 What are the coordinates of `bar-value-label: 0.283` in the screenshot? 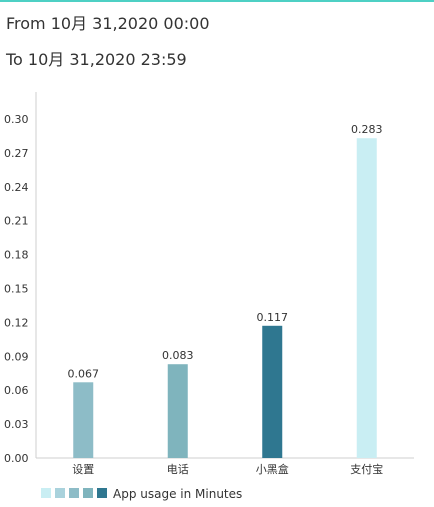 It's located at (367, 129).